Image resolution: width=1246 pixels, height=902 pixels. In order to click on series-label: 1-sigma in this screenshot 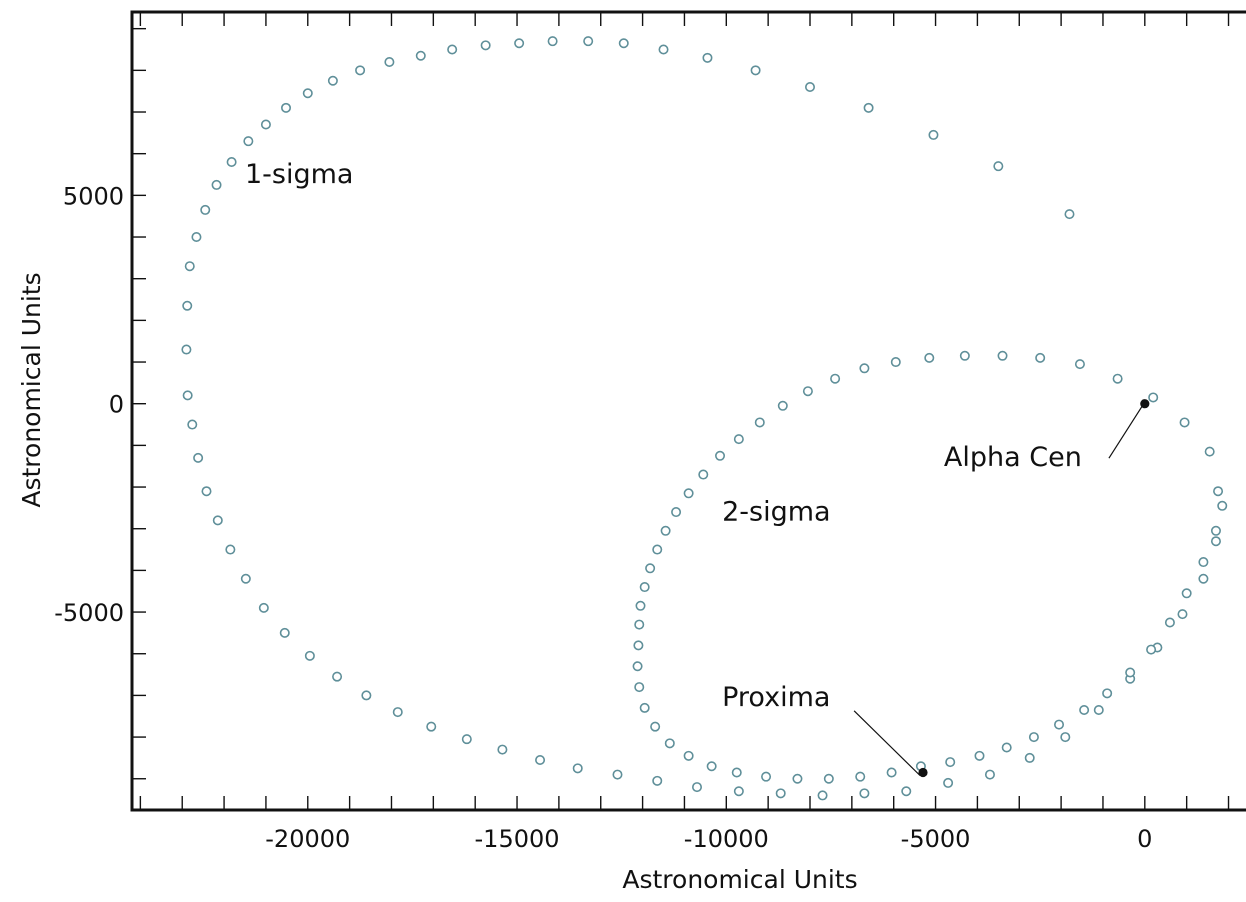, I will do `click(299, 174)`.